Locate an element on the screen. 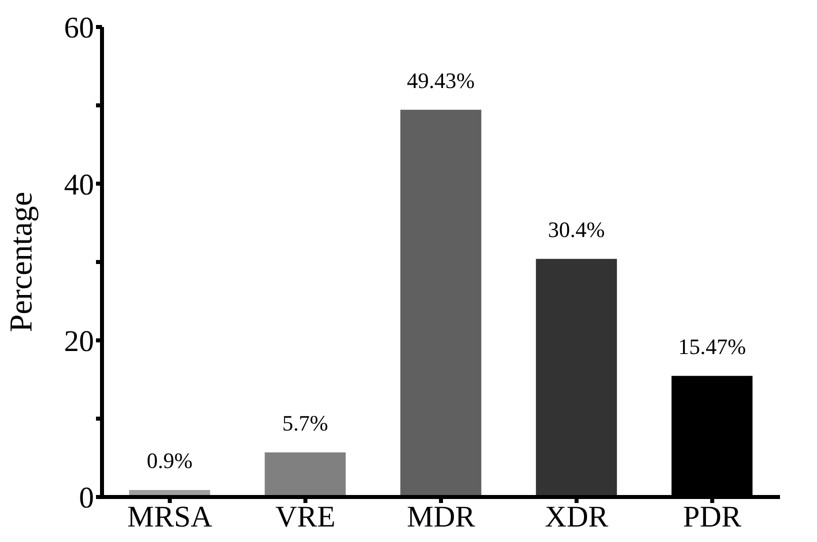 Image resolution: width=817 pixels, height=542 pixels. y-tick-label: 20 is located at coordinates (79, 341).